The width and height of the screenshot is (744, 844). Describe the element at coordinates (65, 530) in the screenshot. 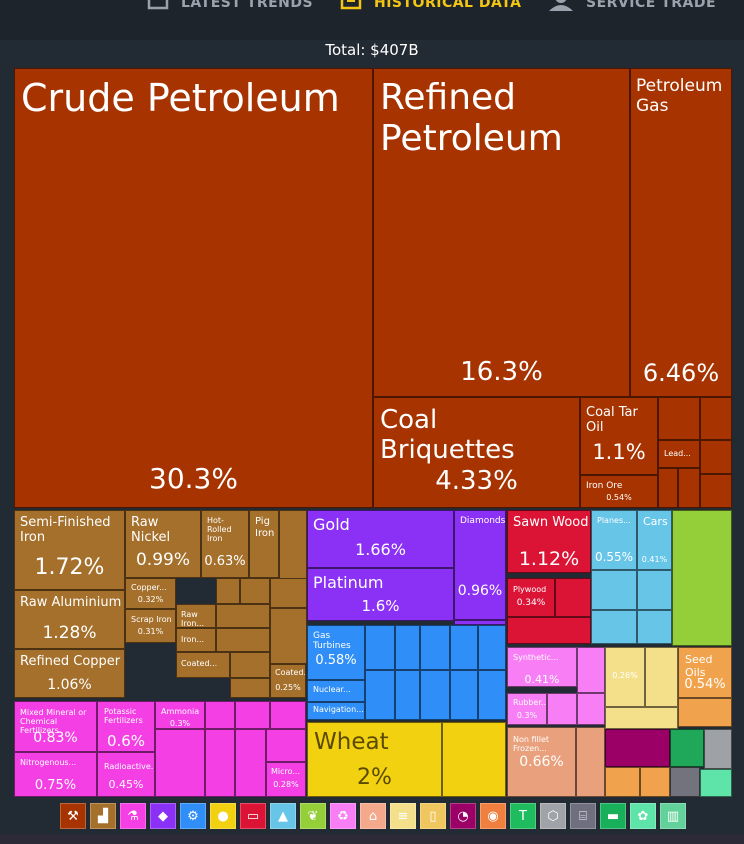

I see `tile-label: Semi-Finished Iron` at that location.